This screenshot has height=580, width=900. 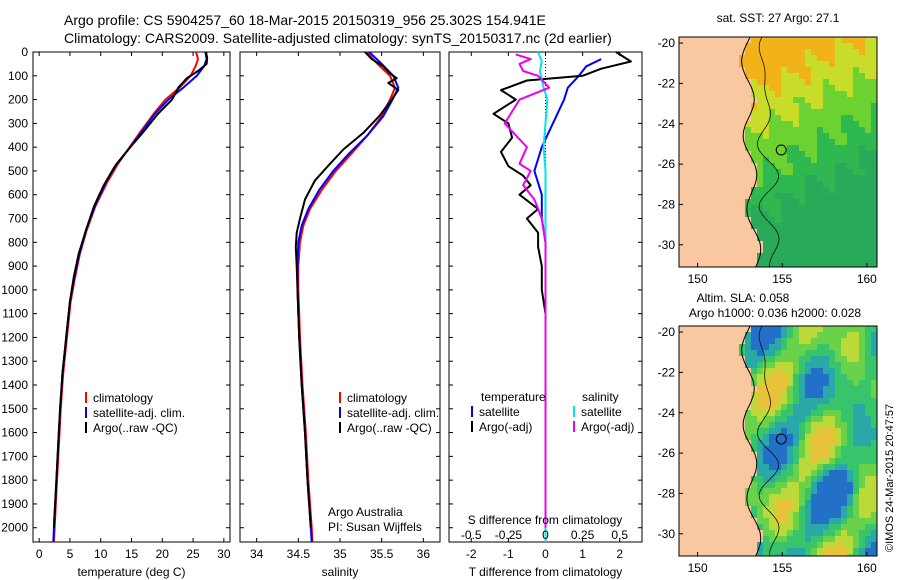 What do you see at coordinates (382, 554) in the screenshot?
I see `x-tick-label: 35.5` at bounding box center [382, 554].